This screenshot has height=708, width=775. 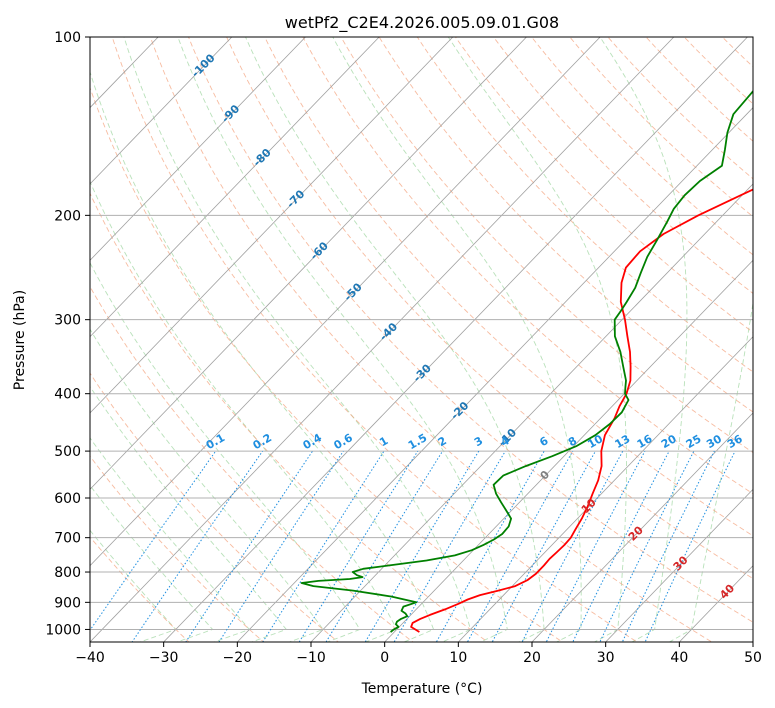 I want to click on y-tick-label: 700, so click(x=67, y=539).